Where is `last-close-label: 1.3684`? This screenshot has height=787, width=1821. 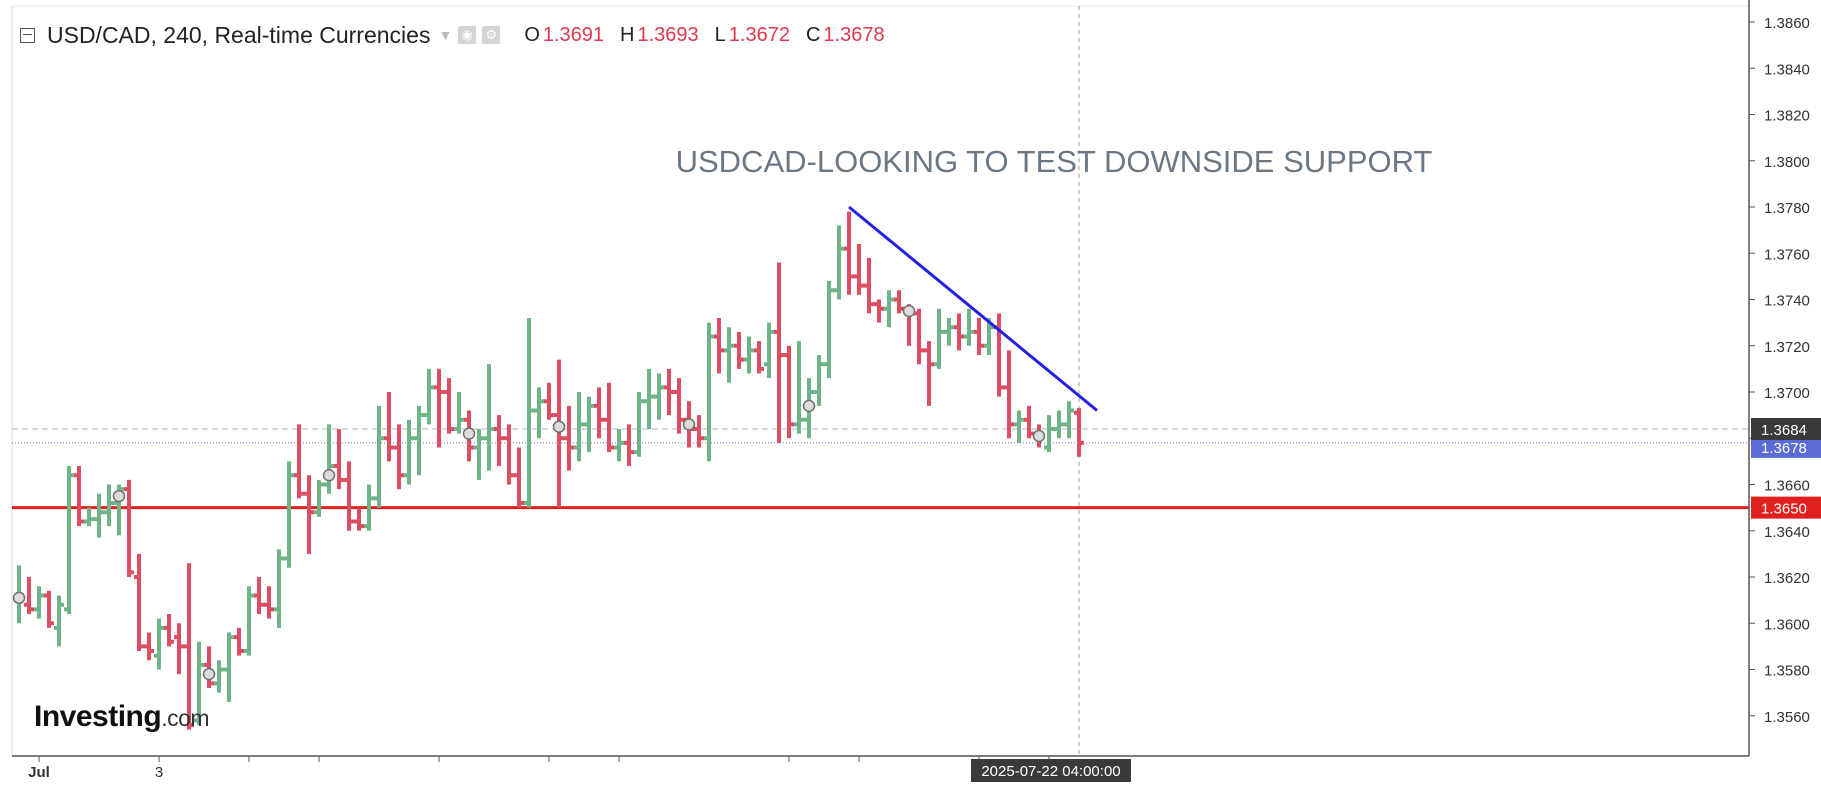 last-close-label: 1.3684 is located at coordinates (1786, 429).